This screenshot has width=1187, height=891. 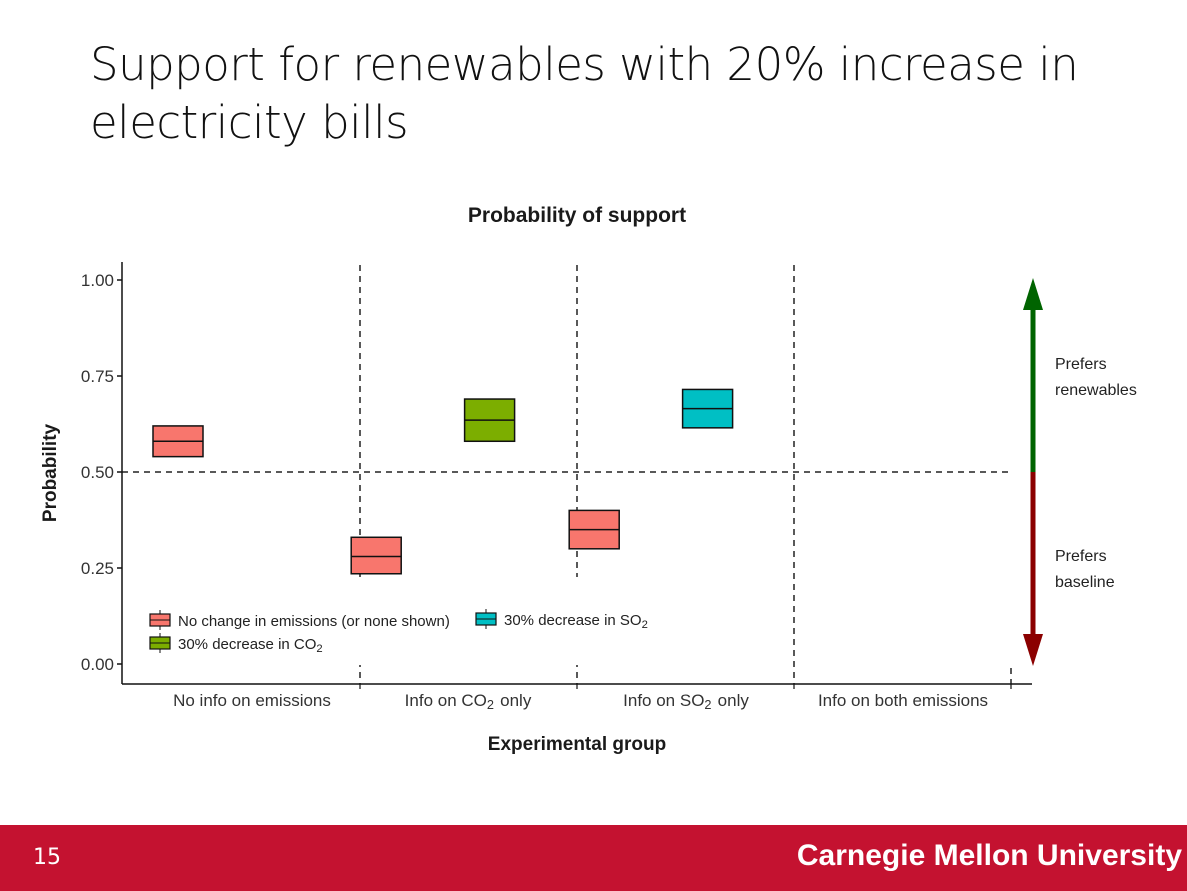 I want to click on x-tick-label: Info on SO2 only, so click(x=686, y=701).